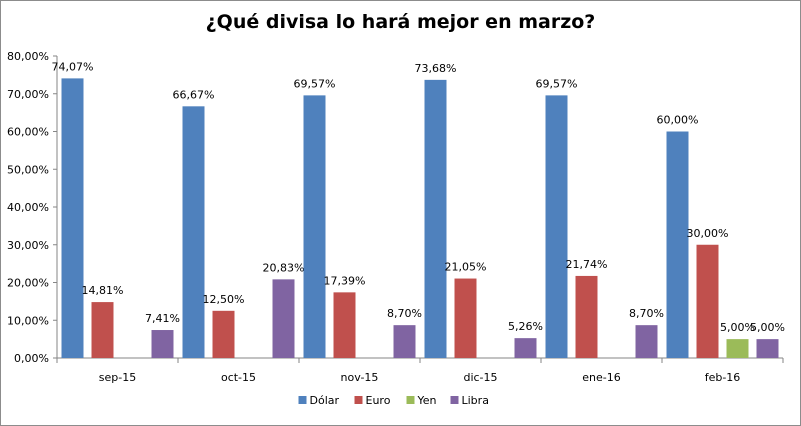  I want to click on data-label: 7,41%, so click(162, 318).